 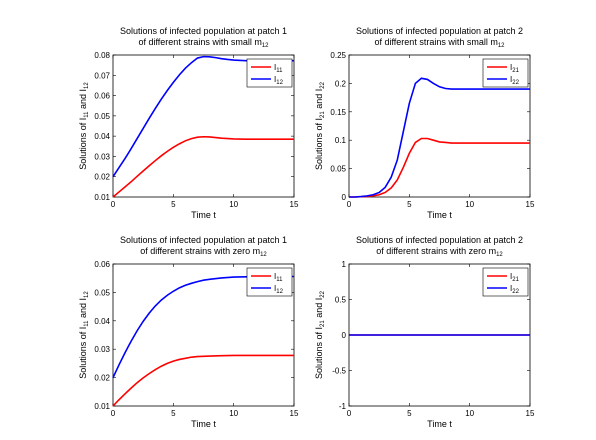 What do you see at coordinates (338, 112) in the screenshot?
I see `y-tick-label: 0.15` at bounding box center [338, 112].